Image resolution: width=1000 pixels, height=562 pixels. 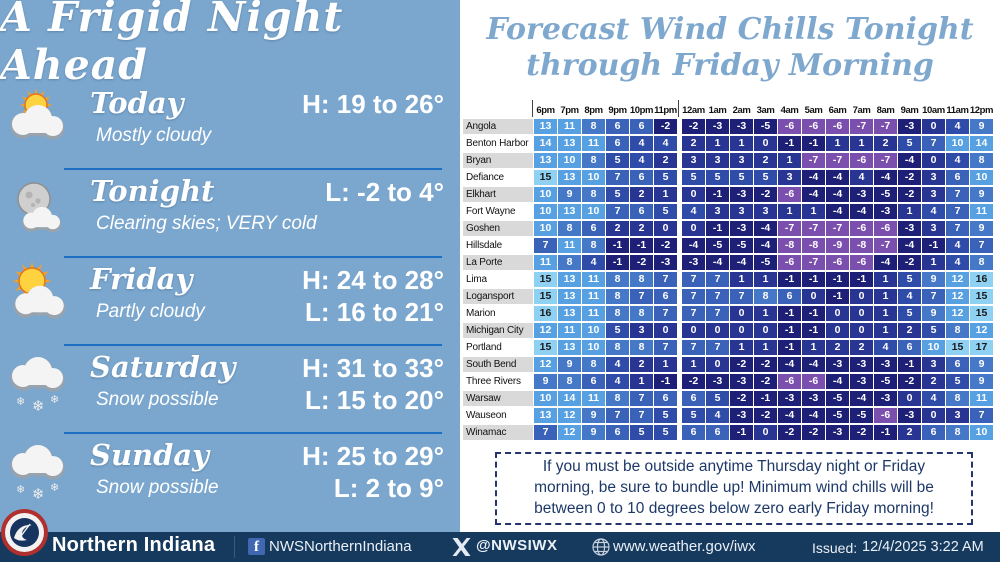 What do you see at coordinates (230, 125) in the screenshot?
I see `forecast-row-today: Today Mostly cloudy H: 19 to 26°` at bounding box center [230, 125].